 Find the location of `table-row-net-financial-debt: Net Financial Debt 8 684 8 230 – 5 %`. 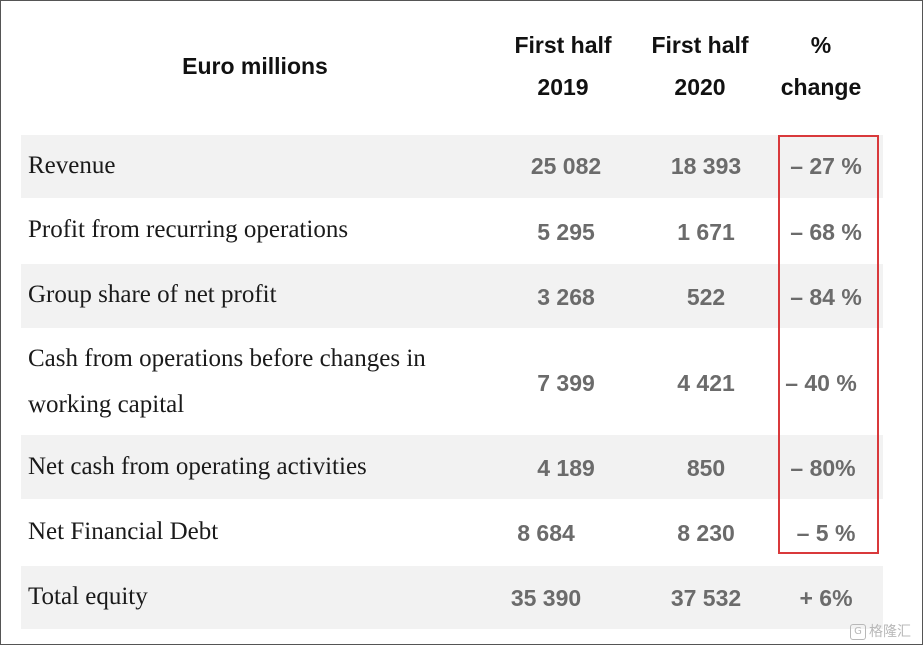

table-row-net-financial-debt: Net Financial Debt 8 684 8 230 – 5 % is located at coordinates (452, 532).